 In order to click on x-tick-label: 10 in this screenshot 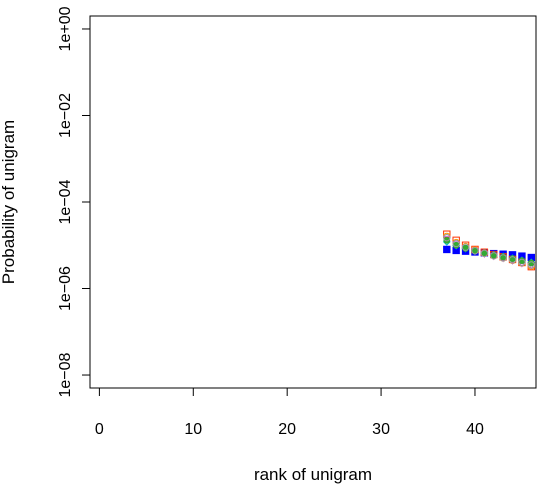, I will do `click(193, 429)`.